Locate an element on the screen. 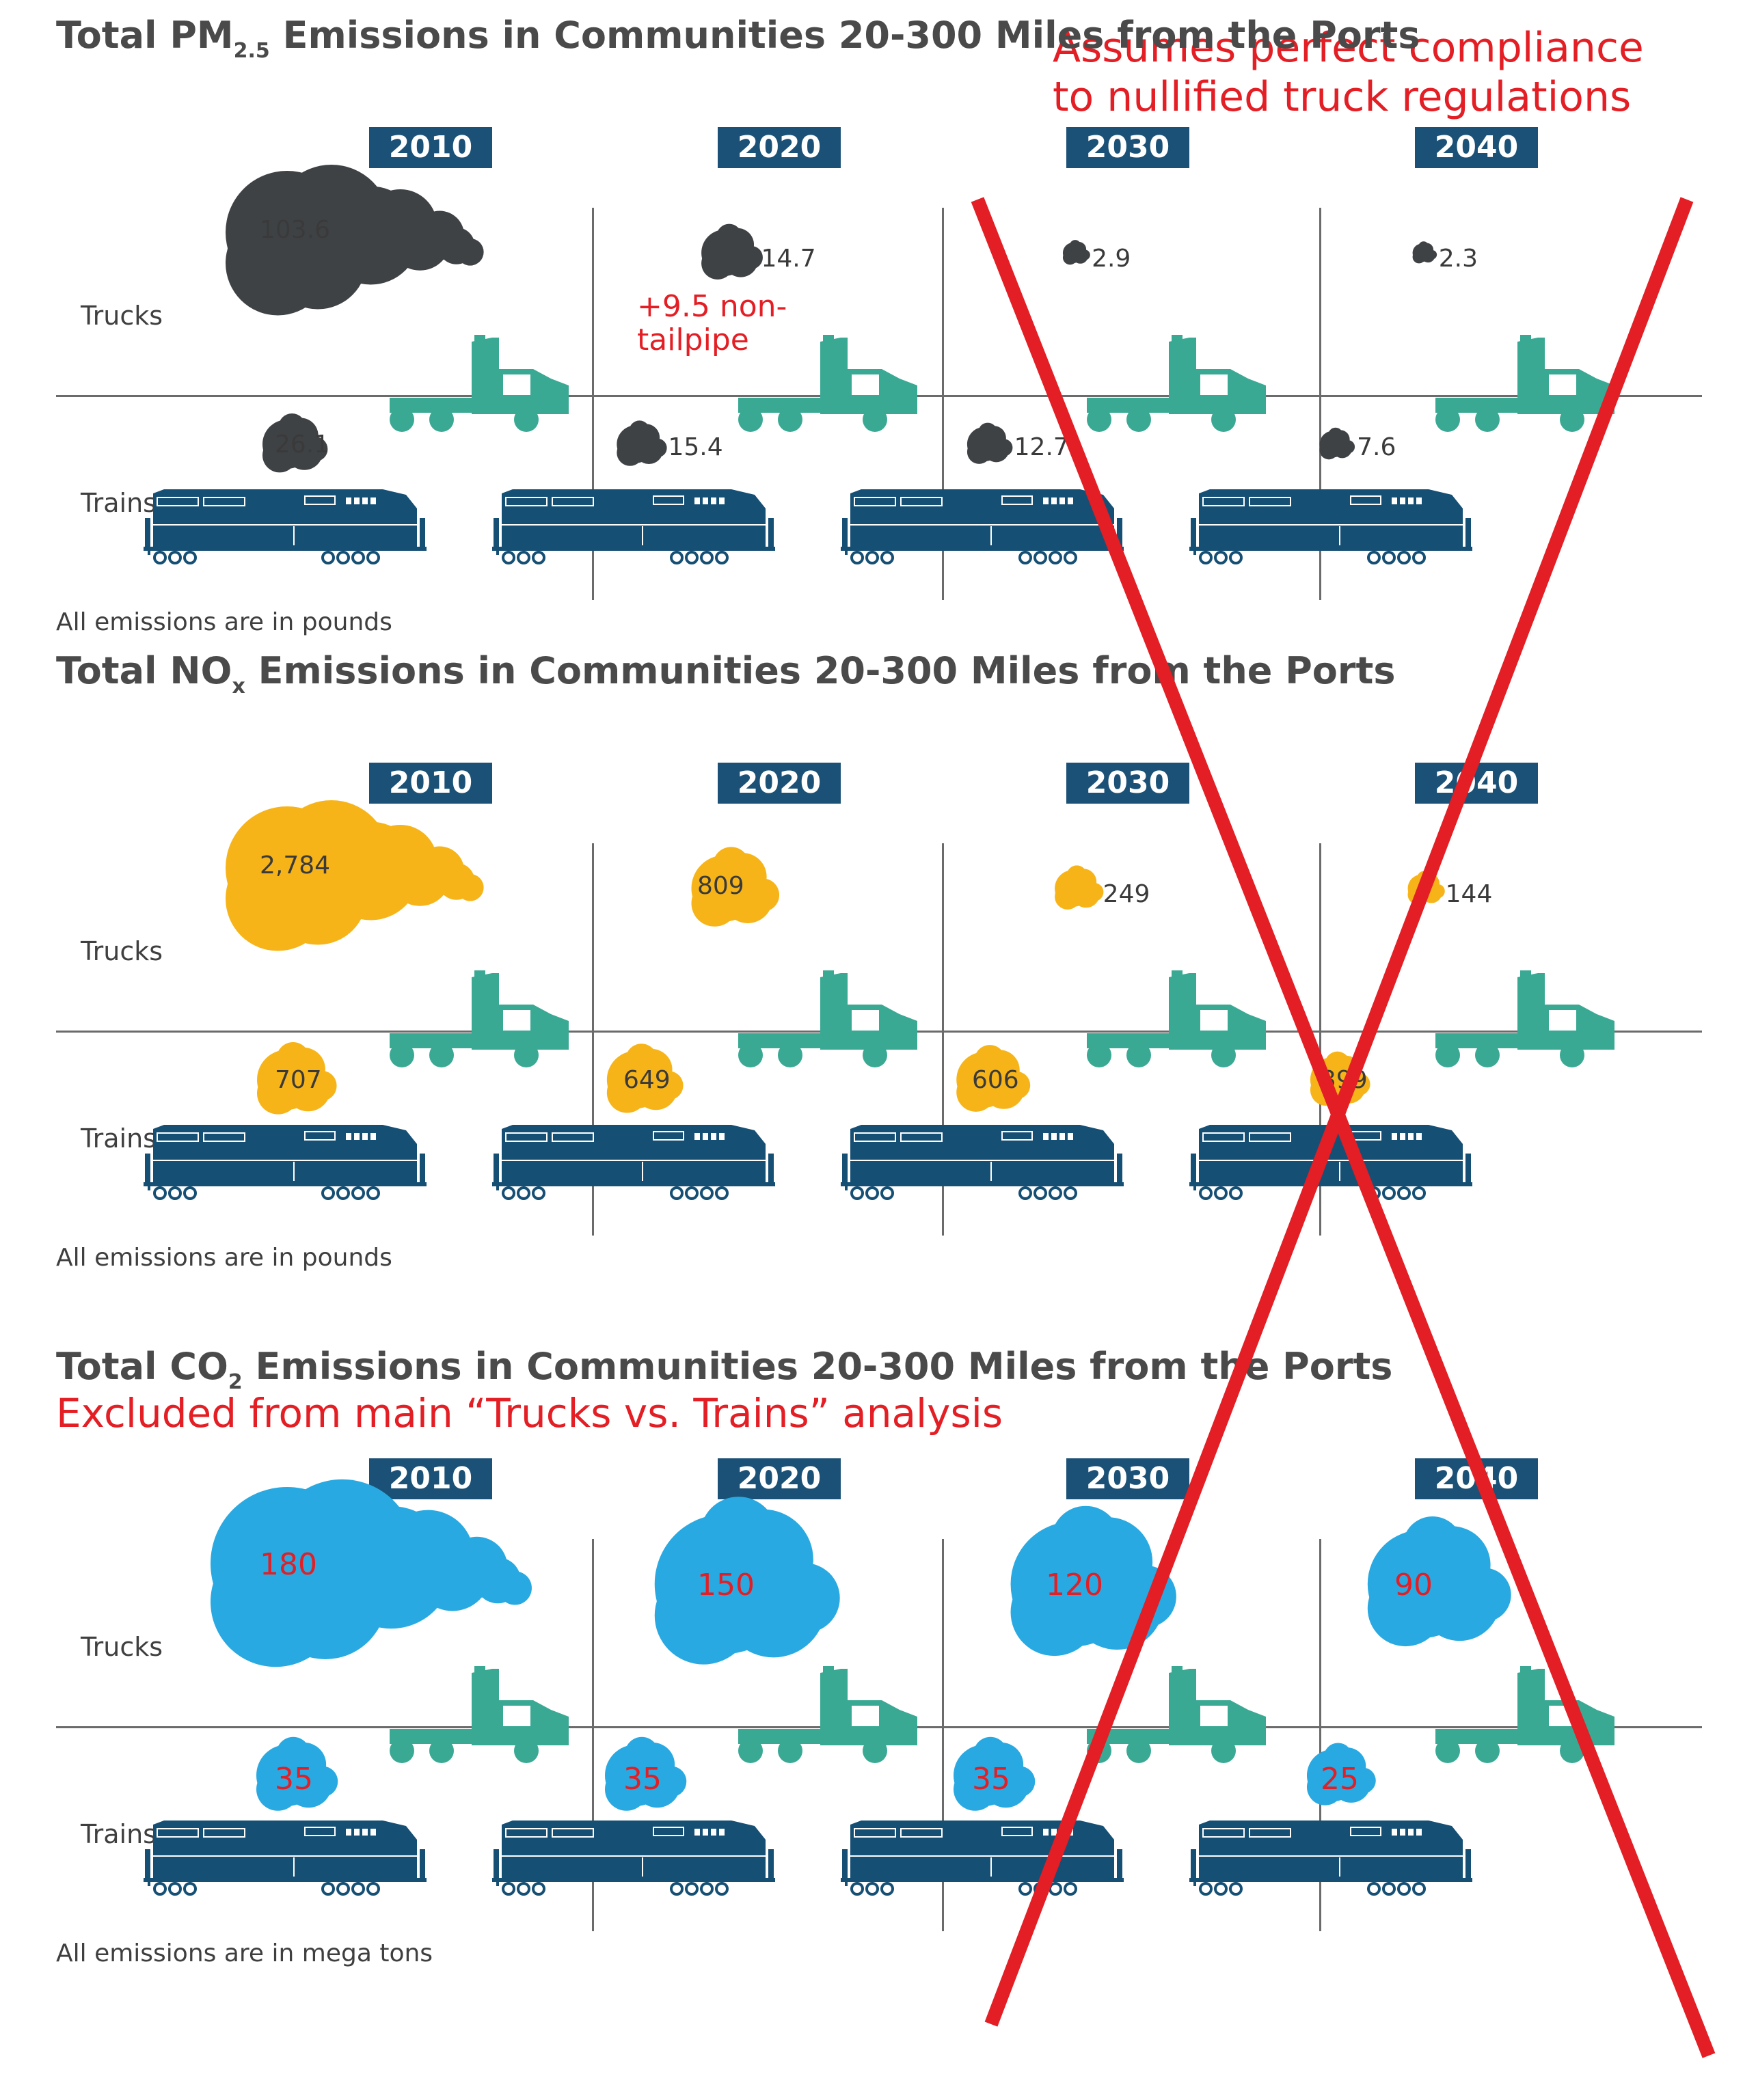 Image resolution: width=1743 pixels, height=2100 pixels. trucks-value-2010: 180 is located at coordinates (288, 1564).